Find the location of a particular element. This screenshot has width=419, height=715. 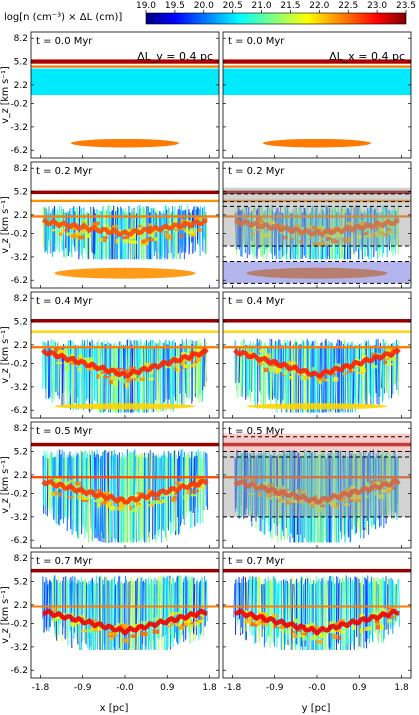

y-tick-label: -6.2 is located at coordinates (19, 671).